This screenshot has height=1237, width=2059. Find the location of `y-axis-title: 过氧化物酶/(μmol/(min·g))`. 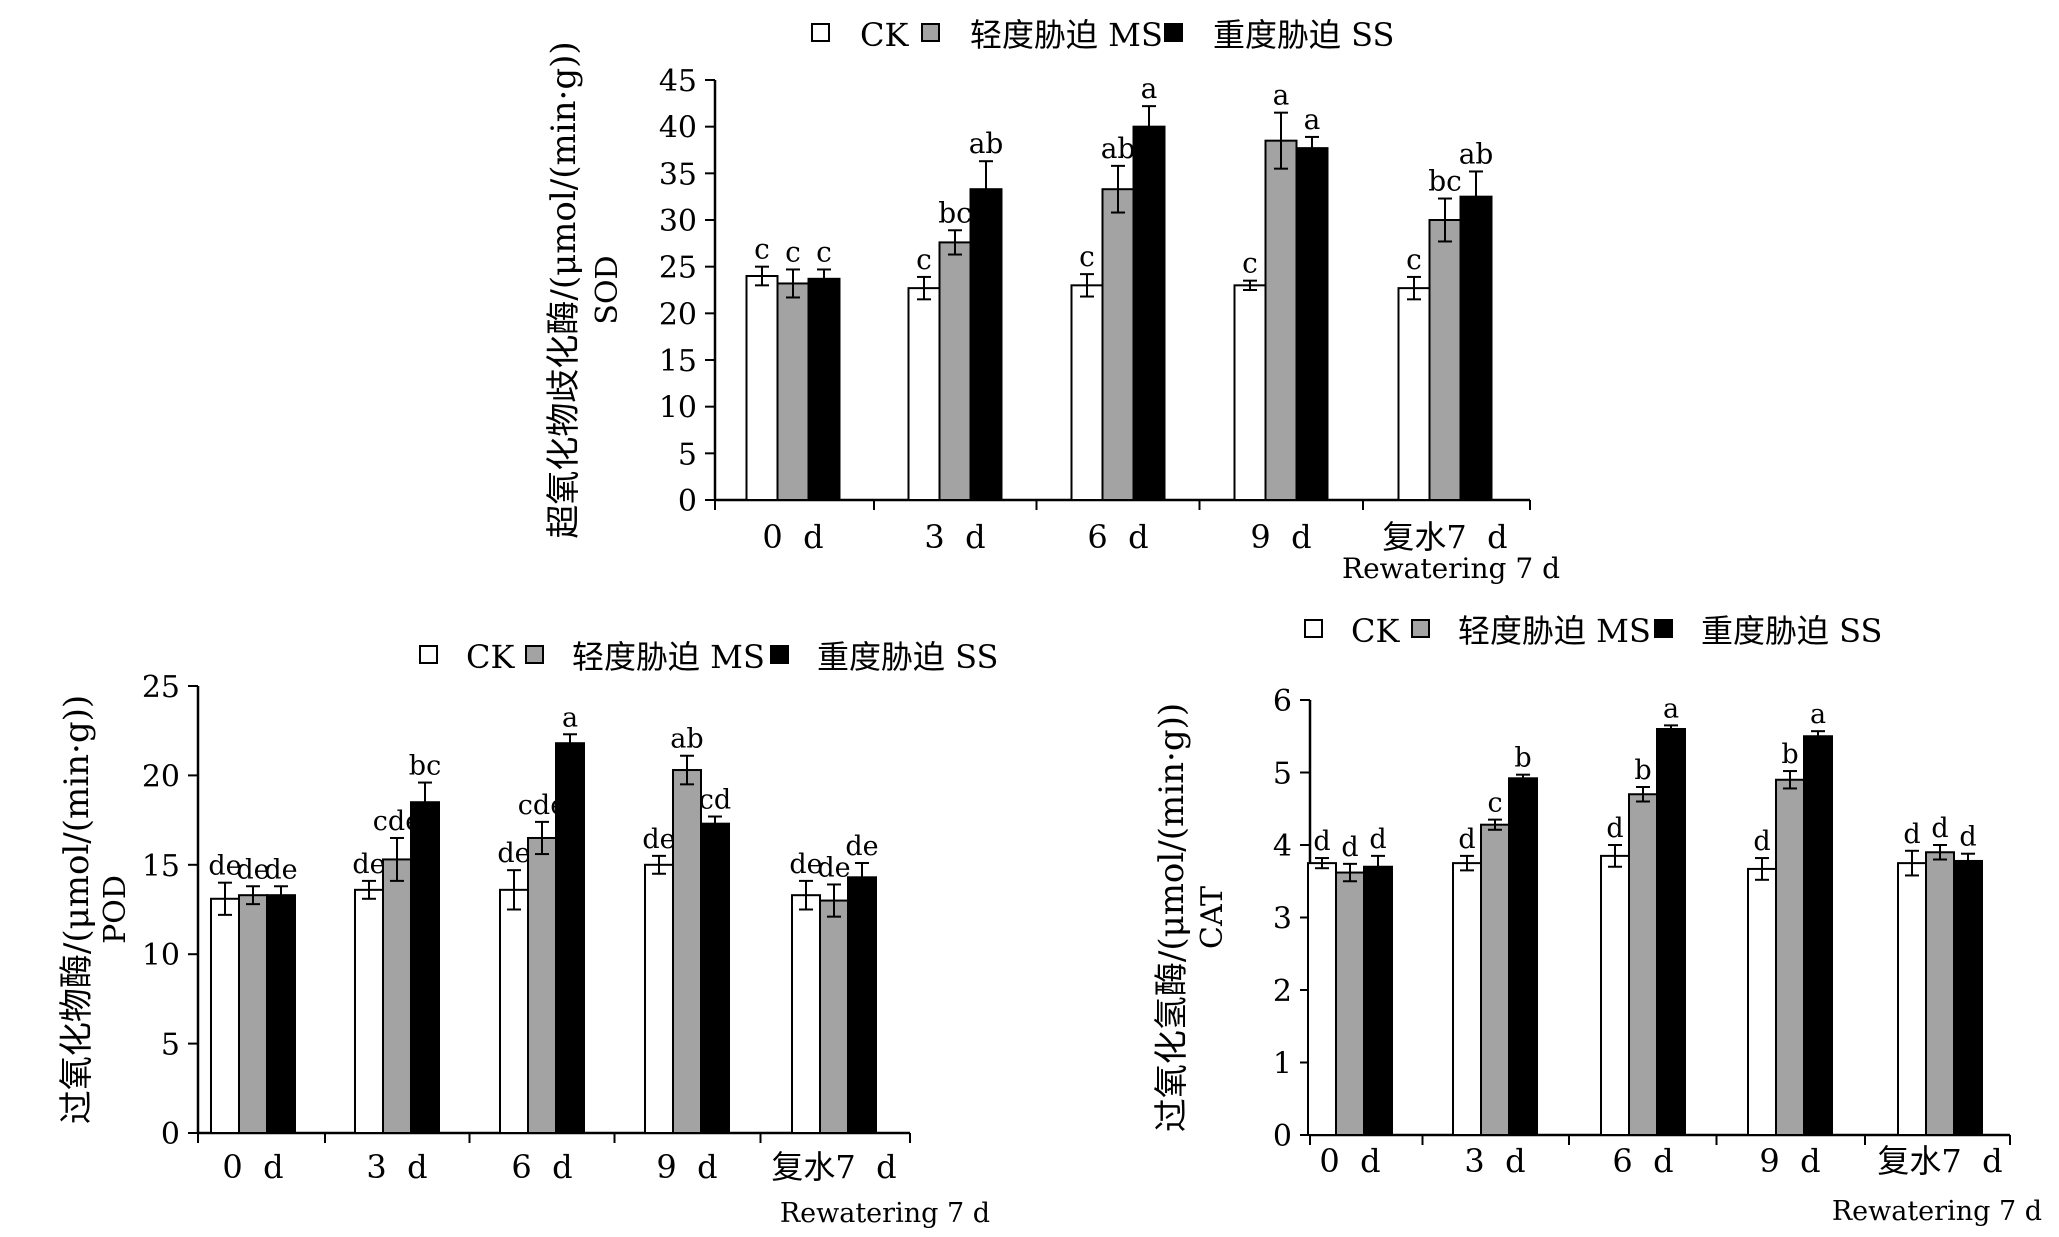

y-axis-title: 过氧化物酶/(μmol/(min·g)) is located at coordinates (77, 909).